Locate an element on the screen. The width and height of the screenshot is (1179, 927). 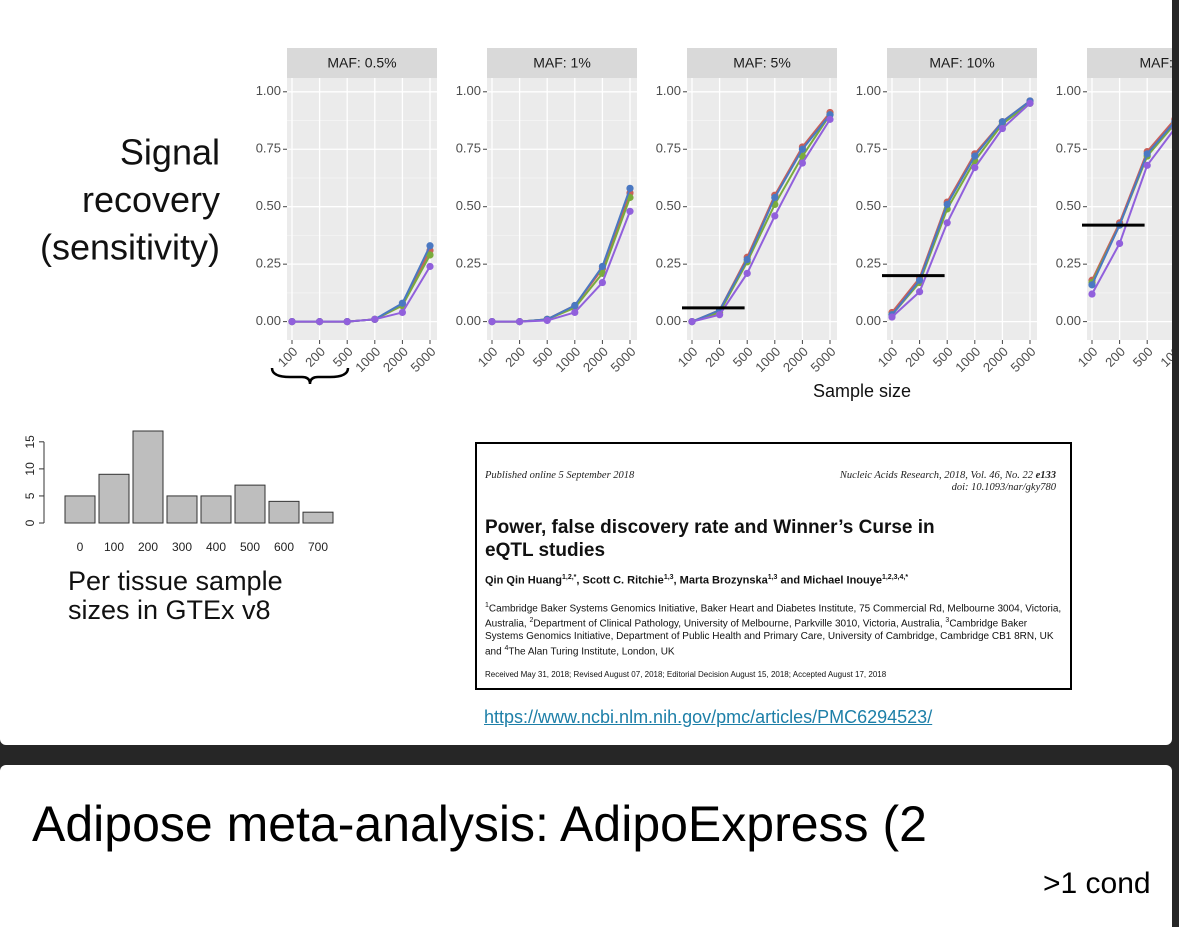
page-number: e133 is located at coordinates (1045, 475).